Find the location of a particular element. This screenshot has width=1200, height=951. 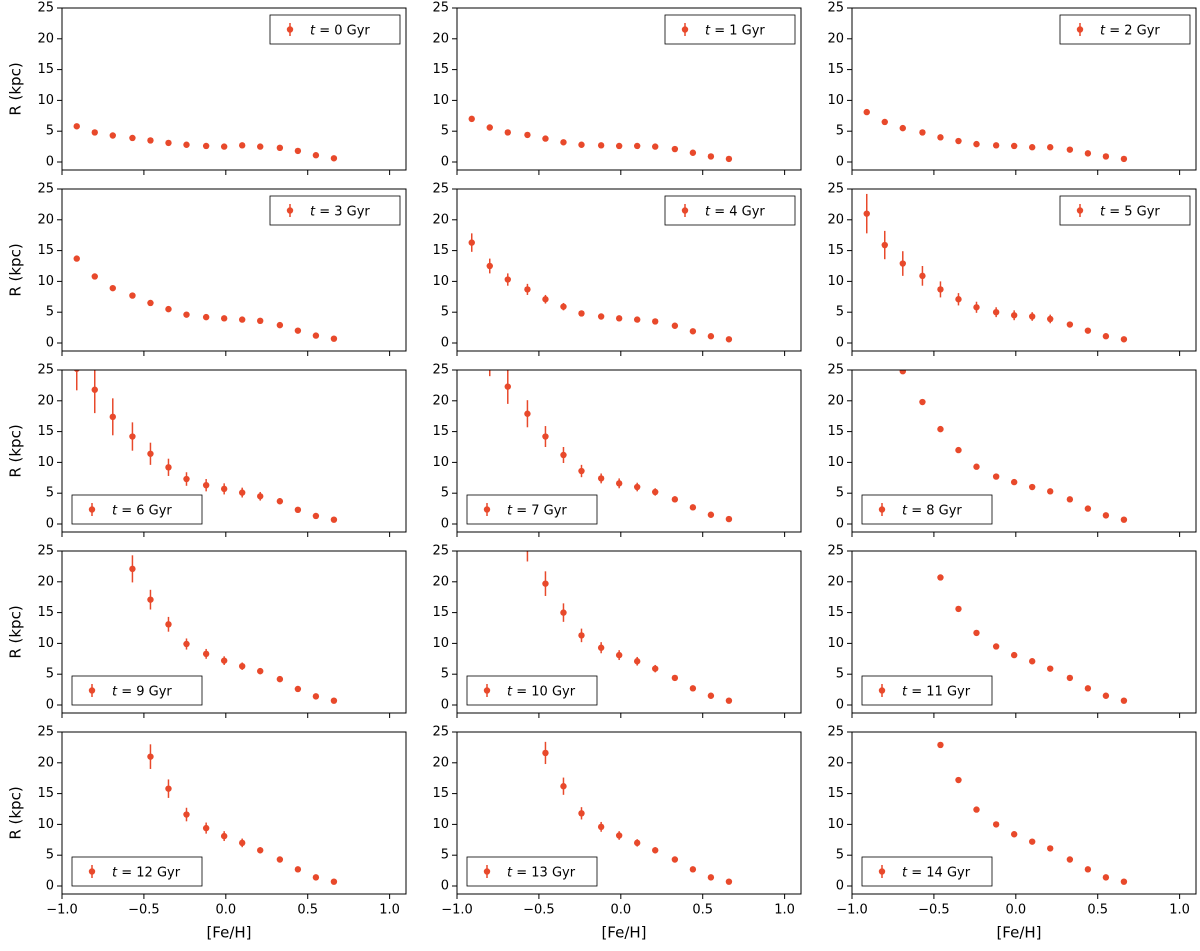

legend-label: t = 0 Gyr is located at coordinates (340, 30).